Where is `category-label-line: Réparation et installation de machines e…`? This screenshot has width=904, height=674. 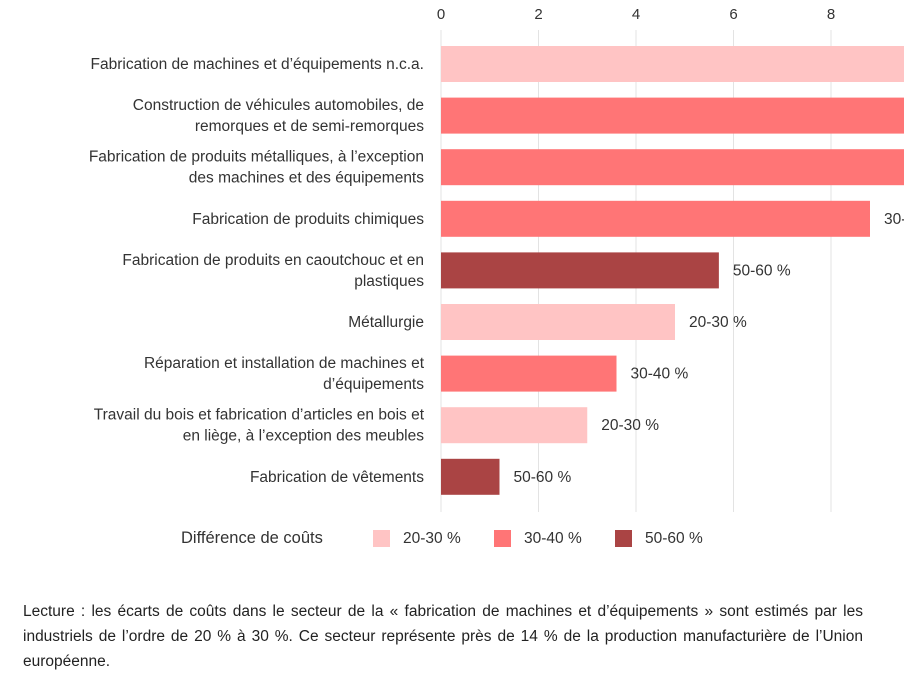 category-label-line: Réparation et installation de machines e… is located at coordinates (284, 363).